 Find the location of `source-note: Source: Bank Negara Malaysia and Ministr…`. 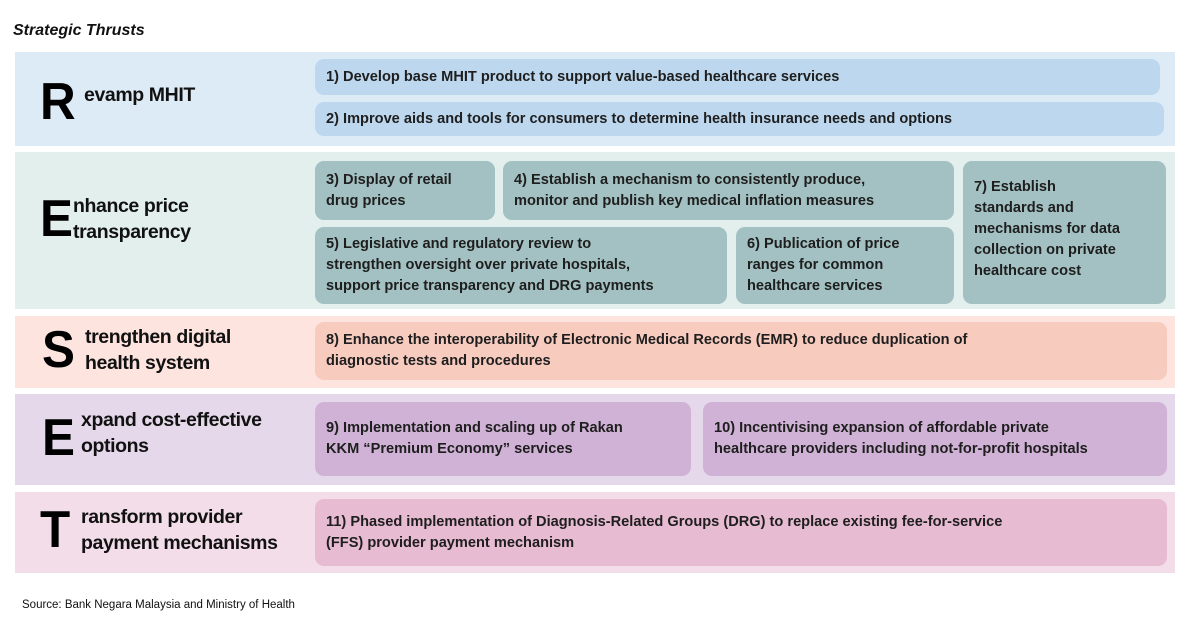

source-note: Source: Bank Negara Malaysia and Ministr… is located at coordinates (158, 605).